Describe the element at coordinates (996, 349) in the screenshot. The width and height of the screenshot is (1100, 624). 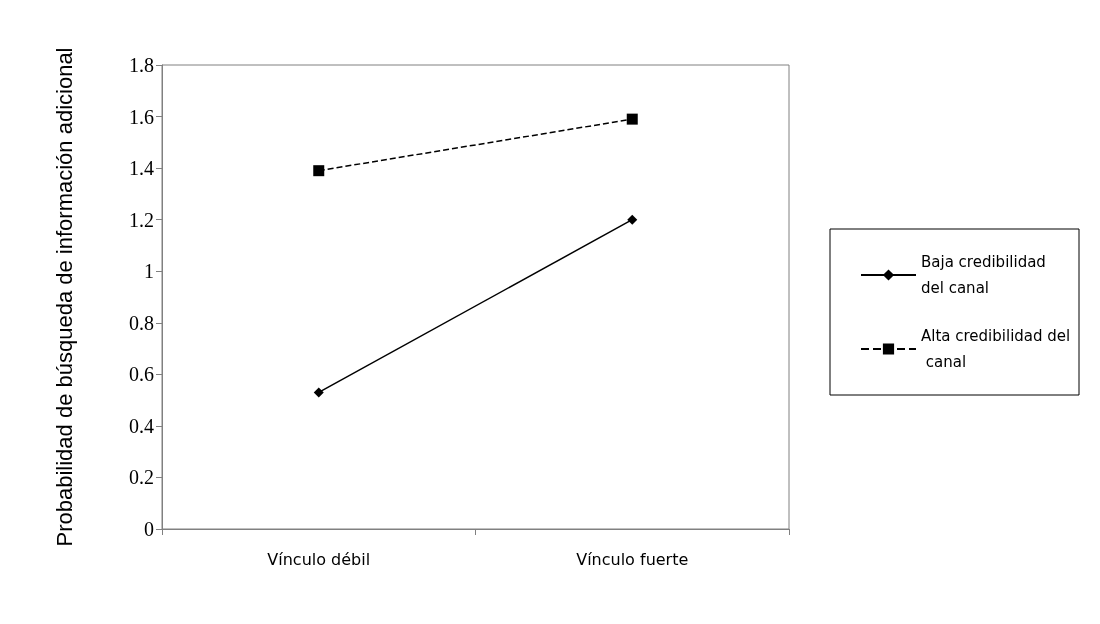
I see `legend-label: Alta credibilidad del canal` at that location.